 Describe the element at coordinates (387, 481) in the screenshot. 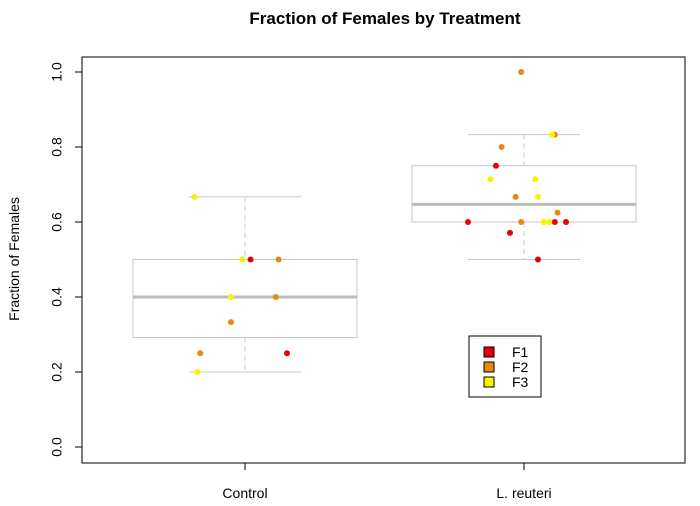

I see `x-axis: Control L. reuteri` at that location.